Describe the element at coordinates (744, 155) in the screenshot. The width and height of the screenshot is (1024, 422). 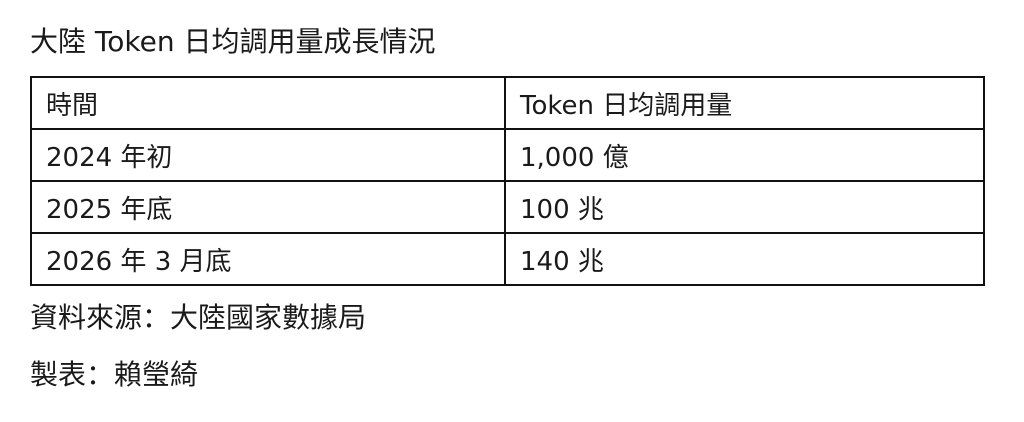
I see `cell-usage: 1,000 億` at that location.